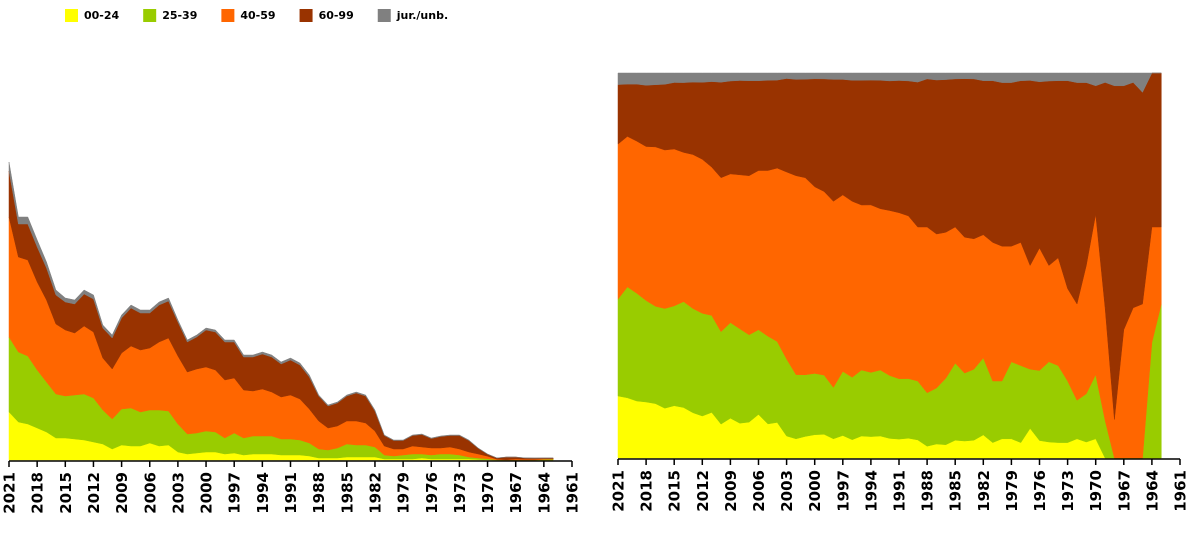 The width and height of the screenshot is (1202, 534). I want to click on legend-label: jur./unb., so click(422, 15).